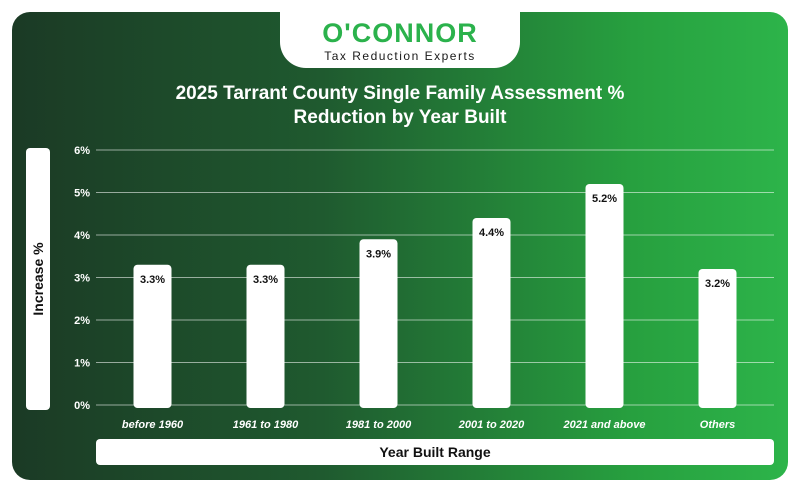  I want to click on logo-tab: O'CONNOR Tax Reduction Experts, so click(400, 40).